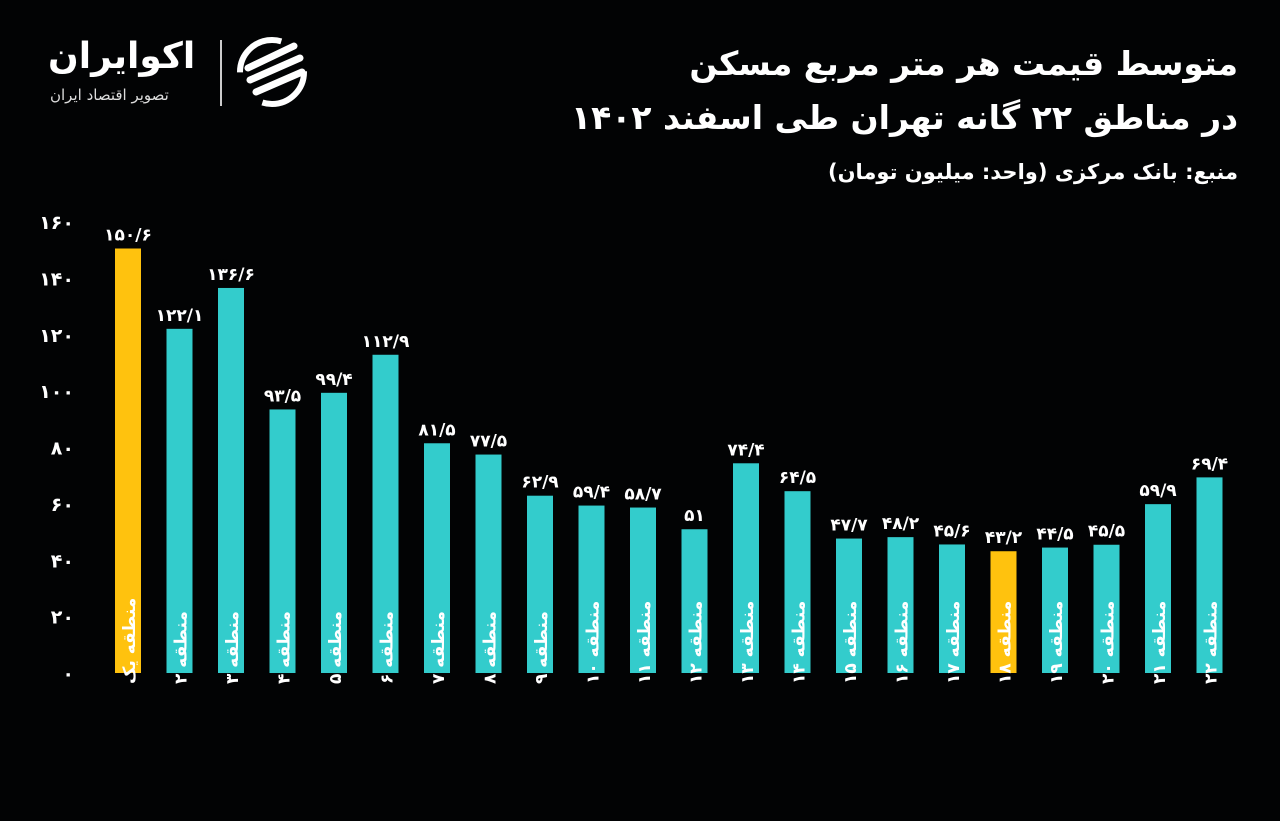 Image resolution: width=1280 pixels, height=821 pixels. I want to click on x-tick-label: منطقه ۹, so click(542, 647).